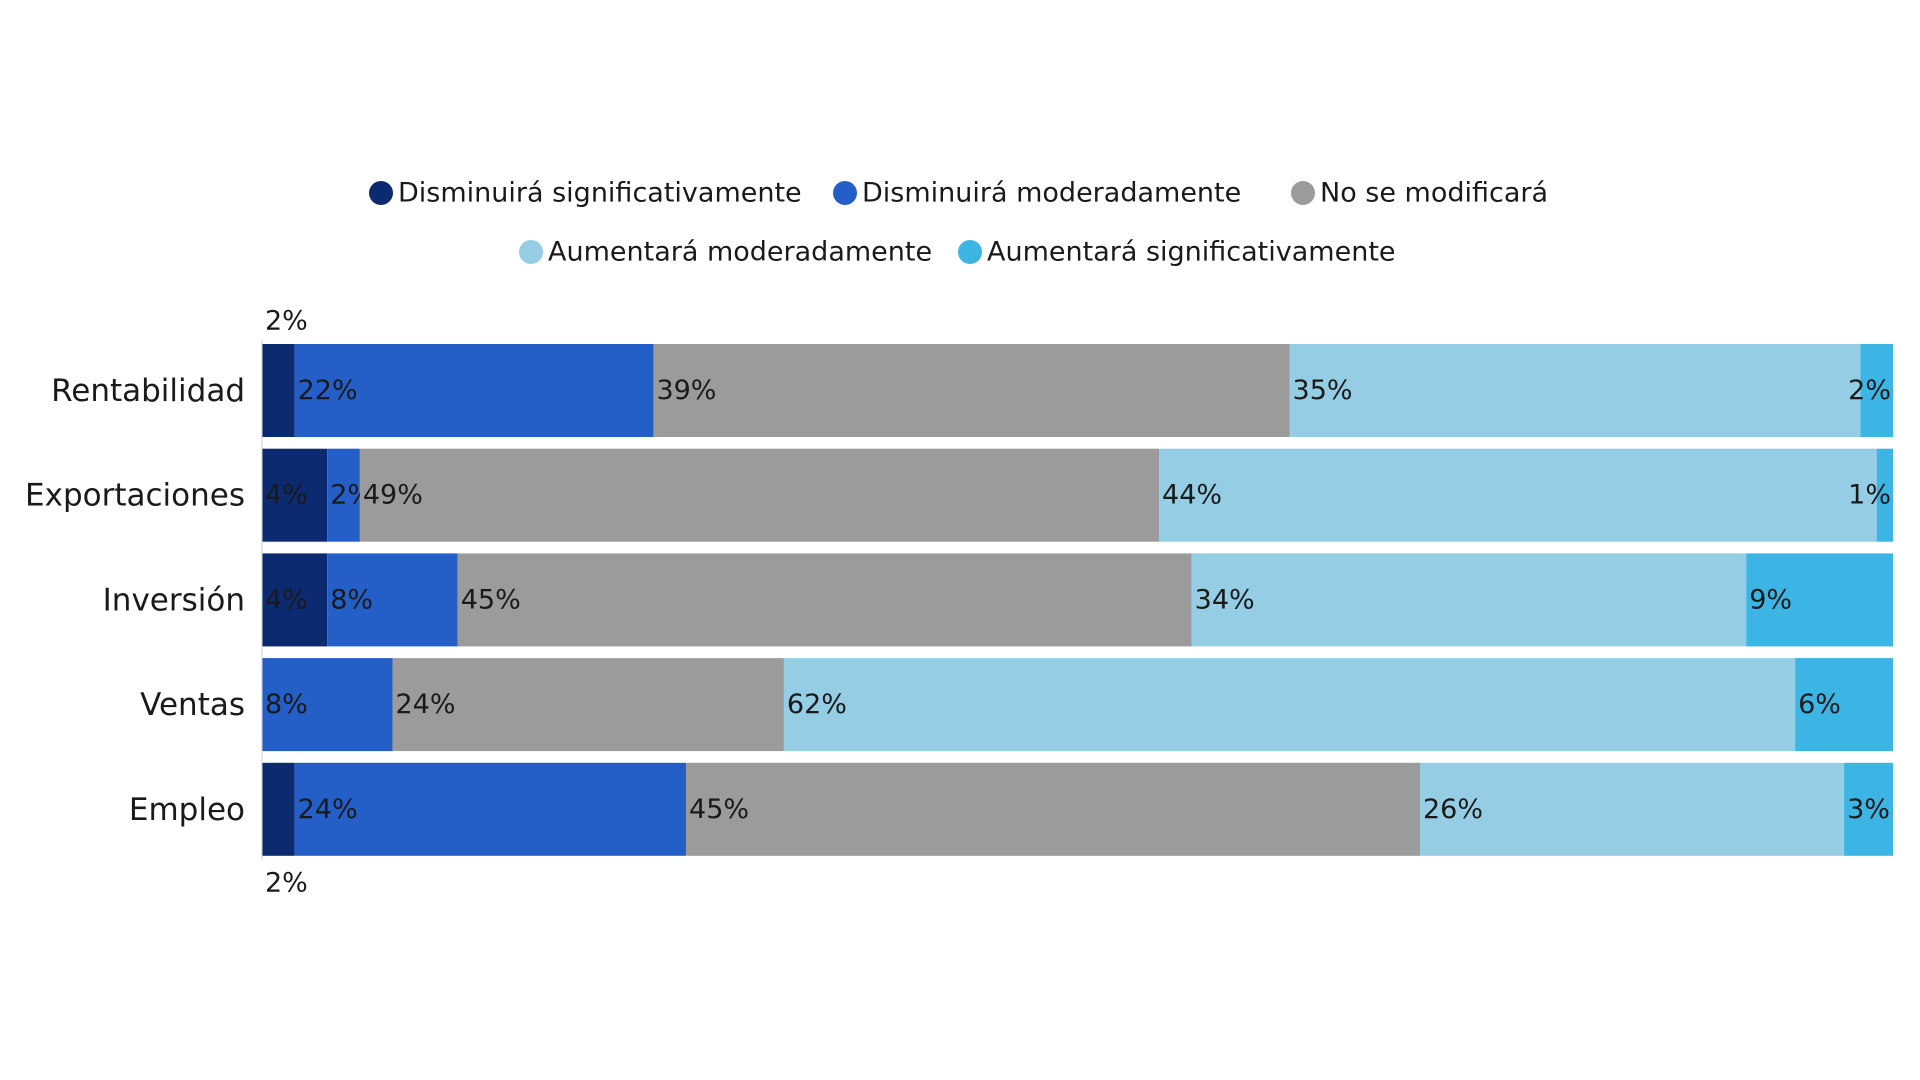 This screenshot has width=1920, height=1080. Describe the element at coordinates (187, 810) in the screenshot. I see `category-label: Empleo` at that location.